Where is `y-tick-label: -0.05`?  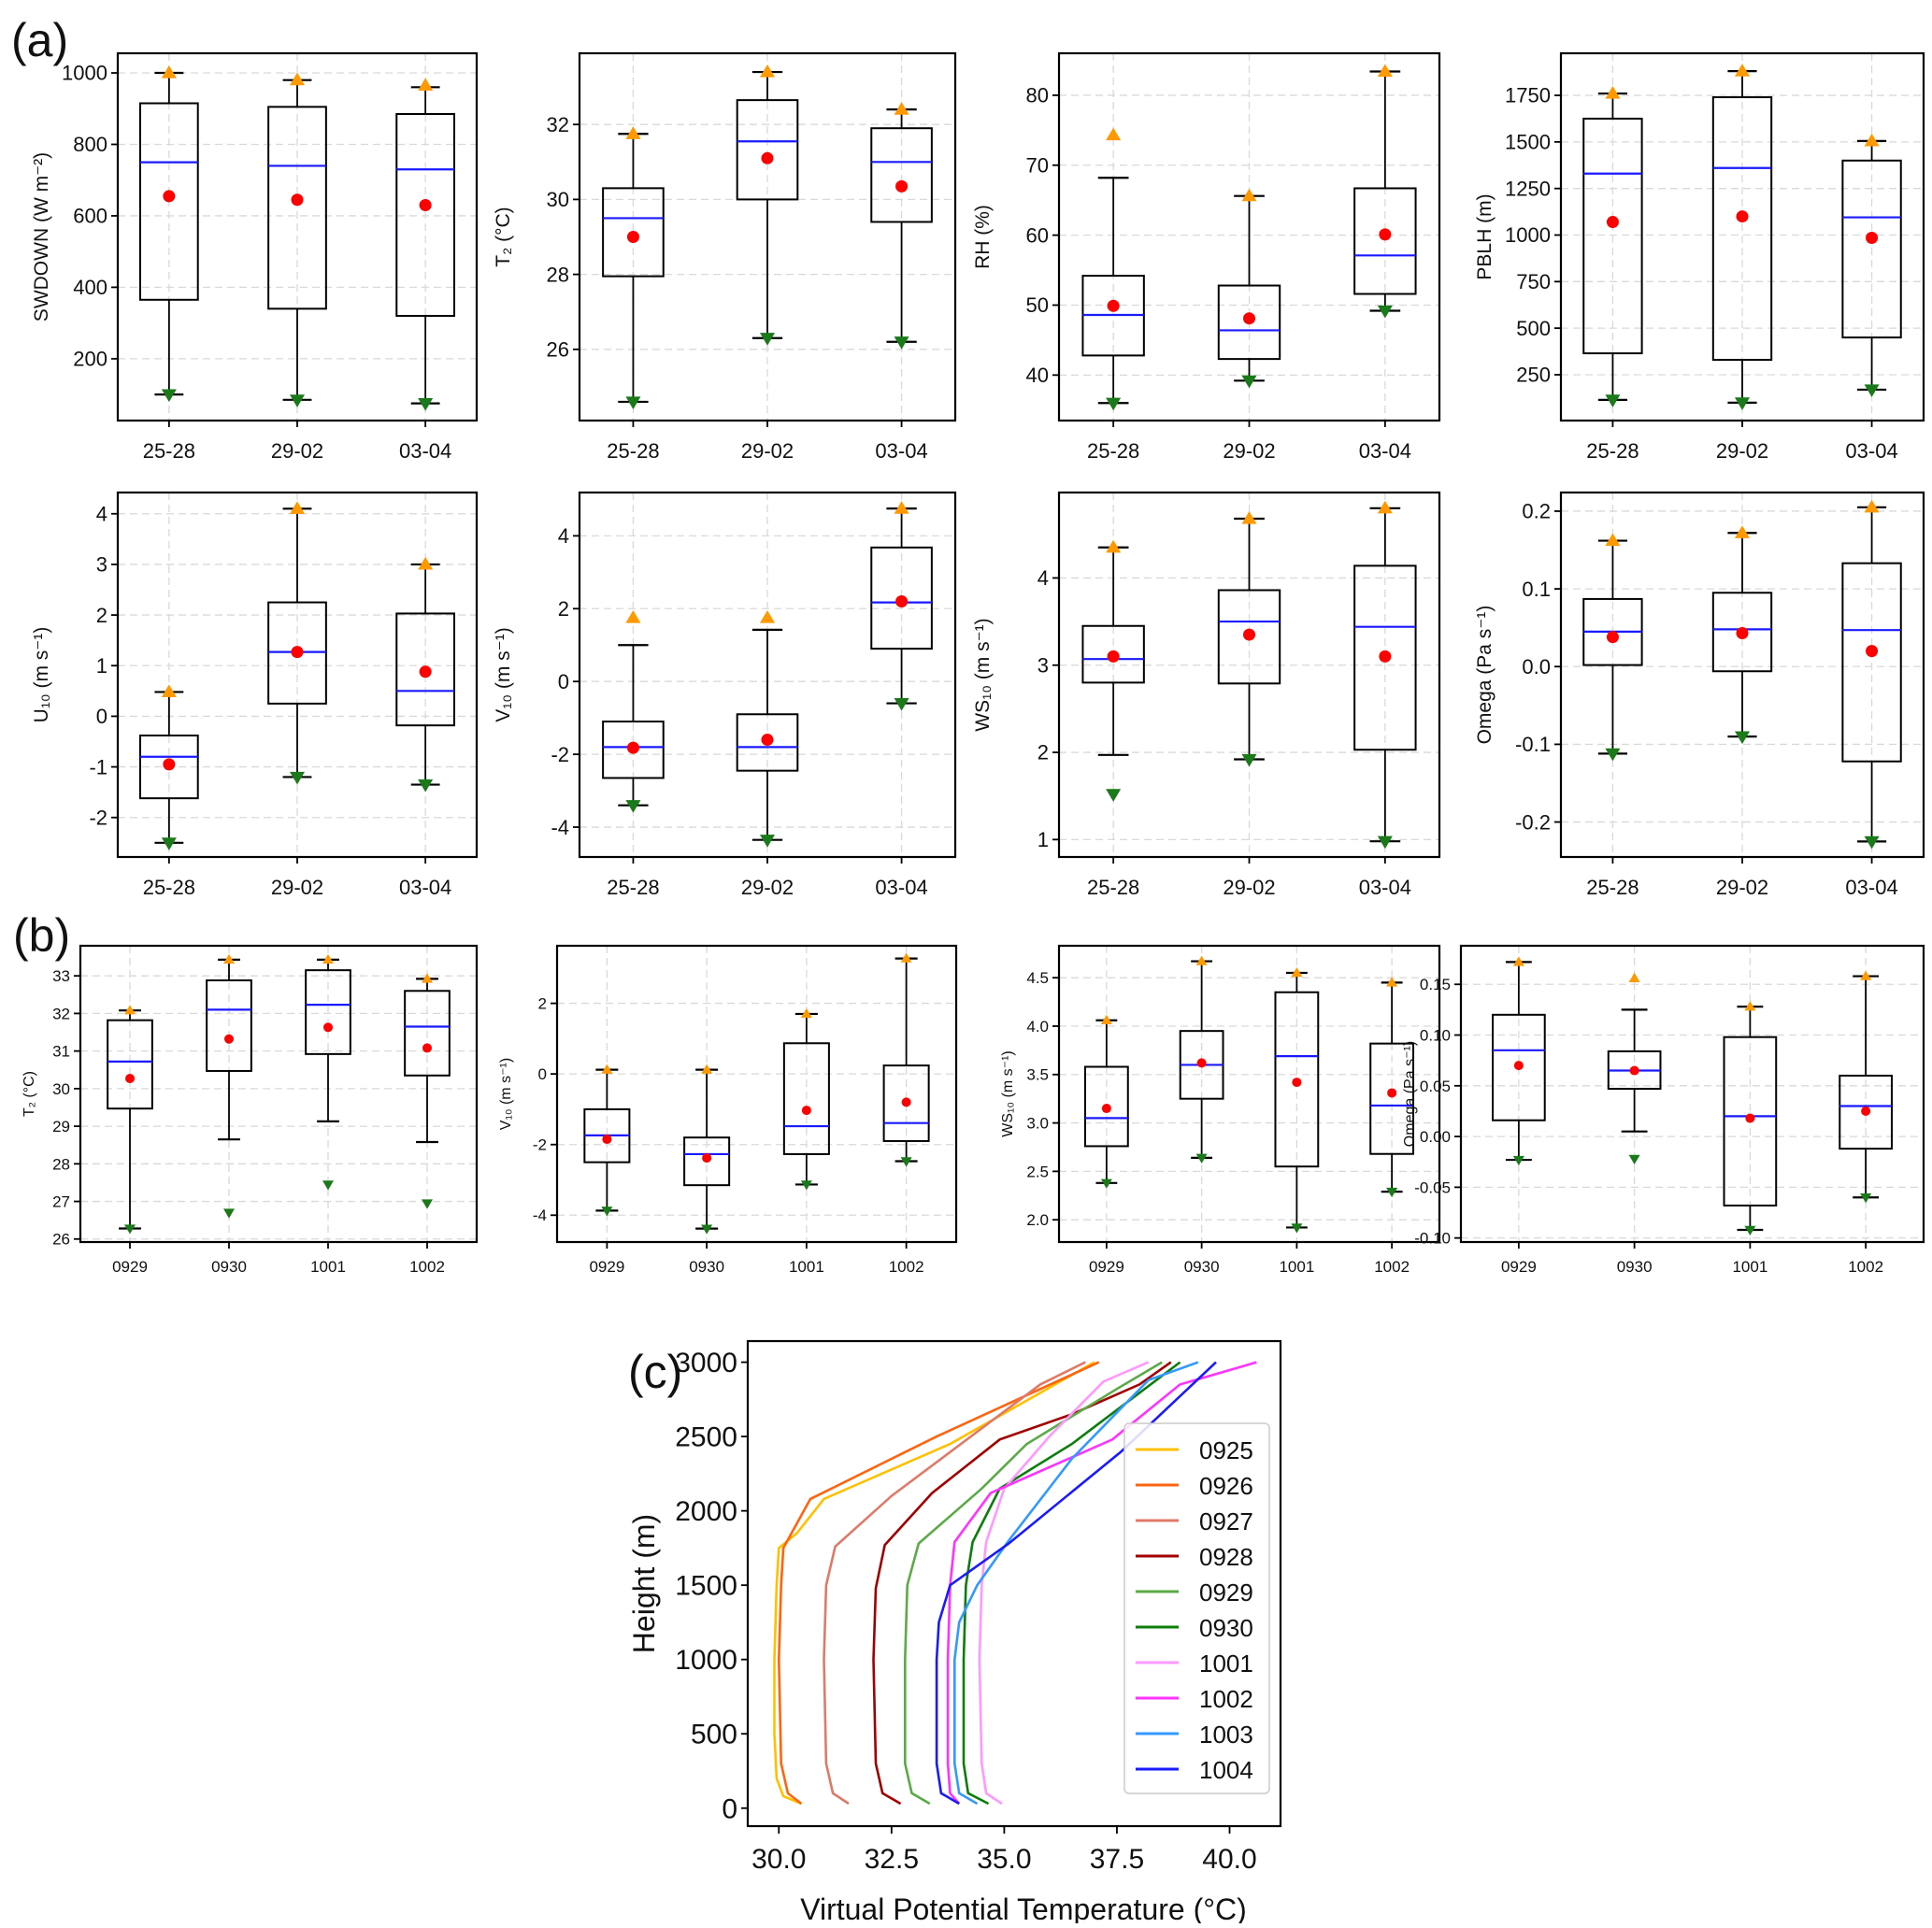
y-tick-label: -0.05 is located at coordinates (1432, 1187).